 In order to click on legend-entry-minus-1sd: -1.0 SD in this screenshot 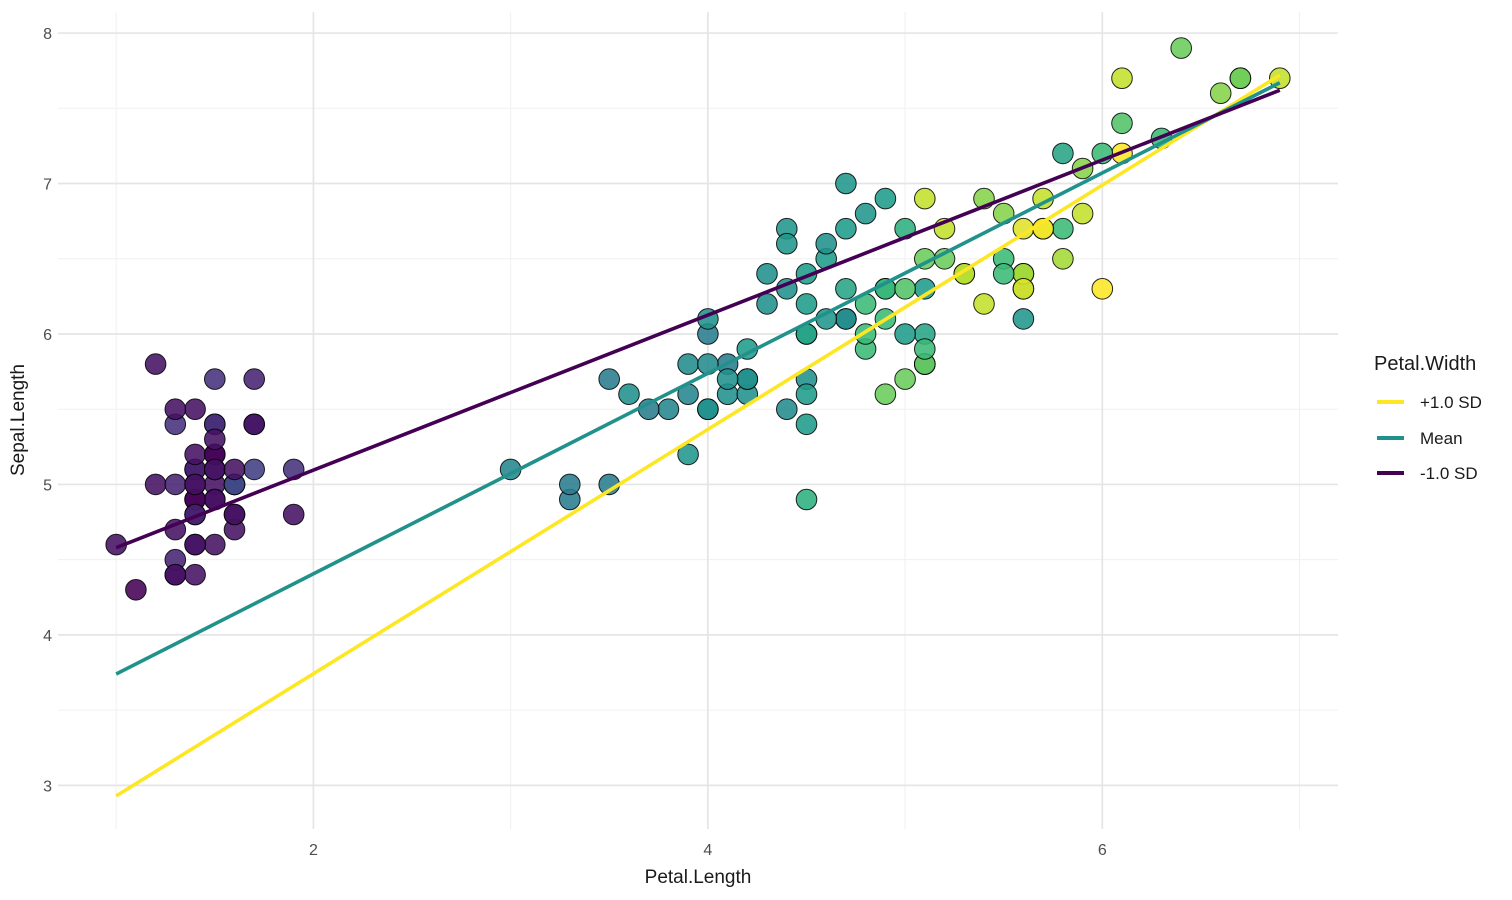, I will do `click(1427, 473)`.